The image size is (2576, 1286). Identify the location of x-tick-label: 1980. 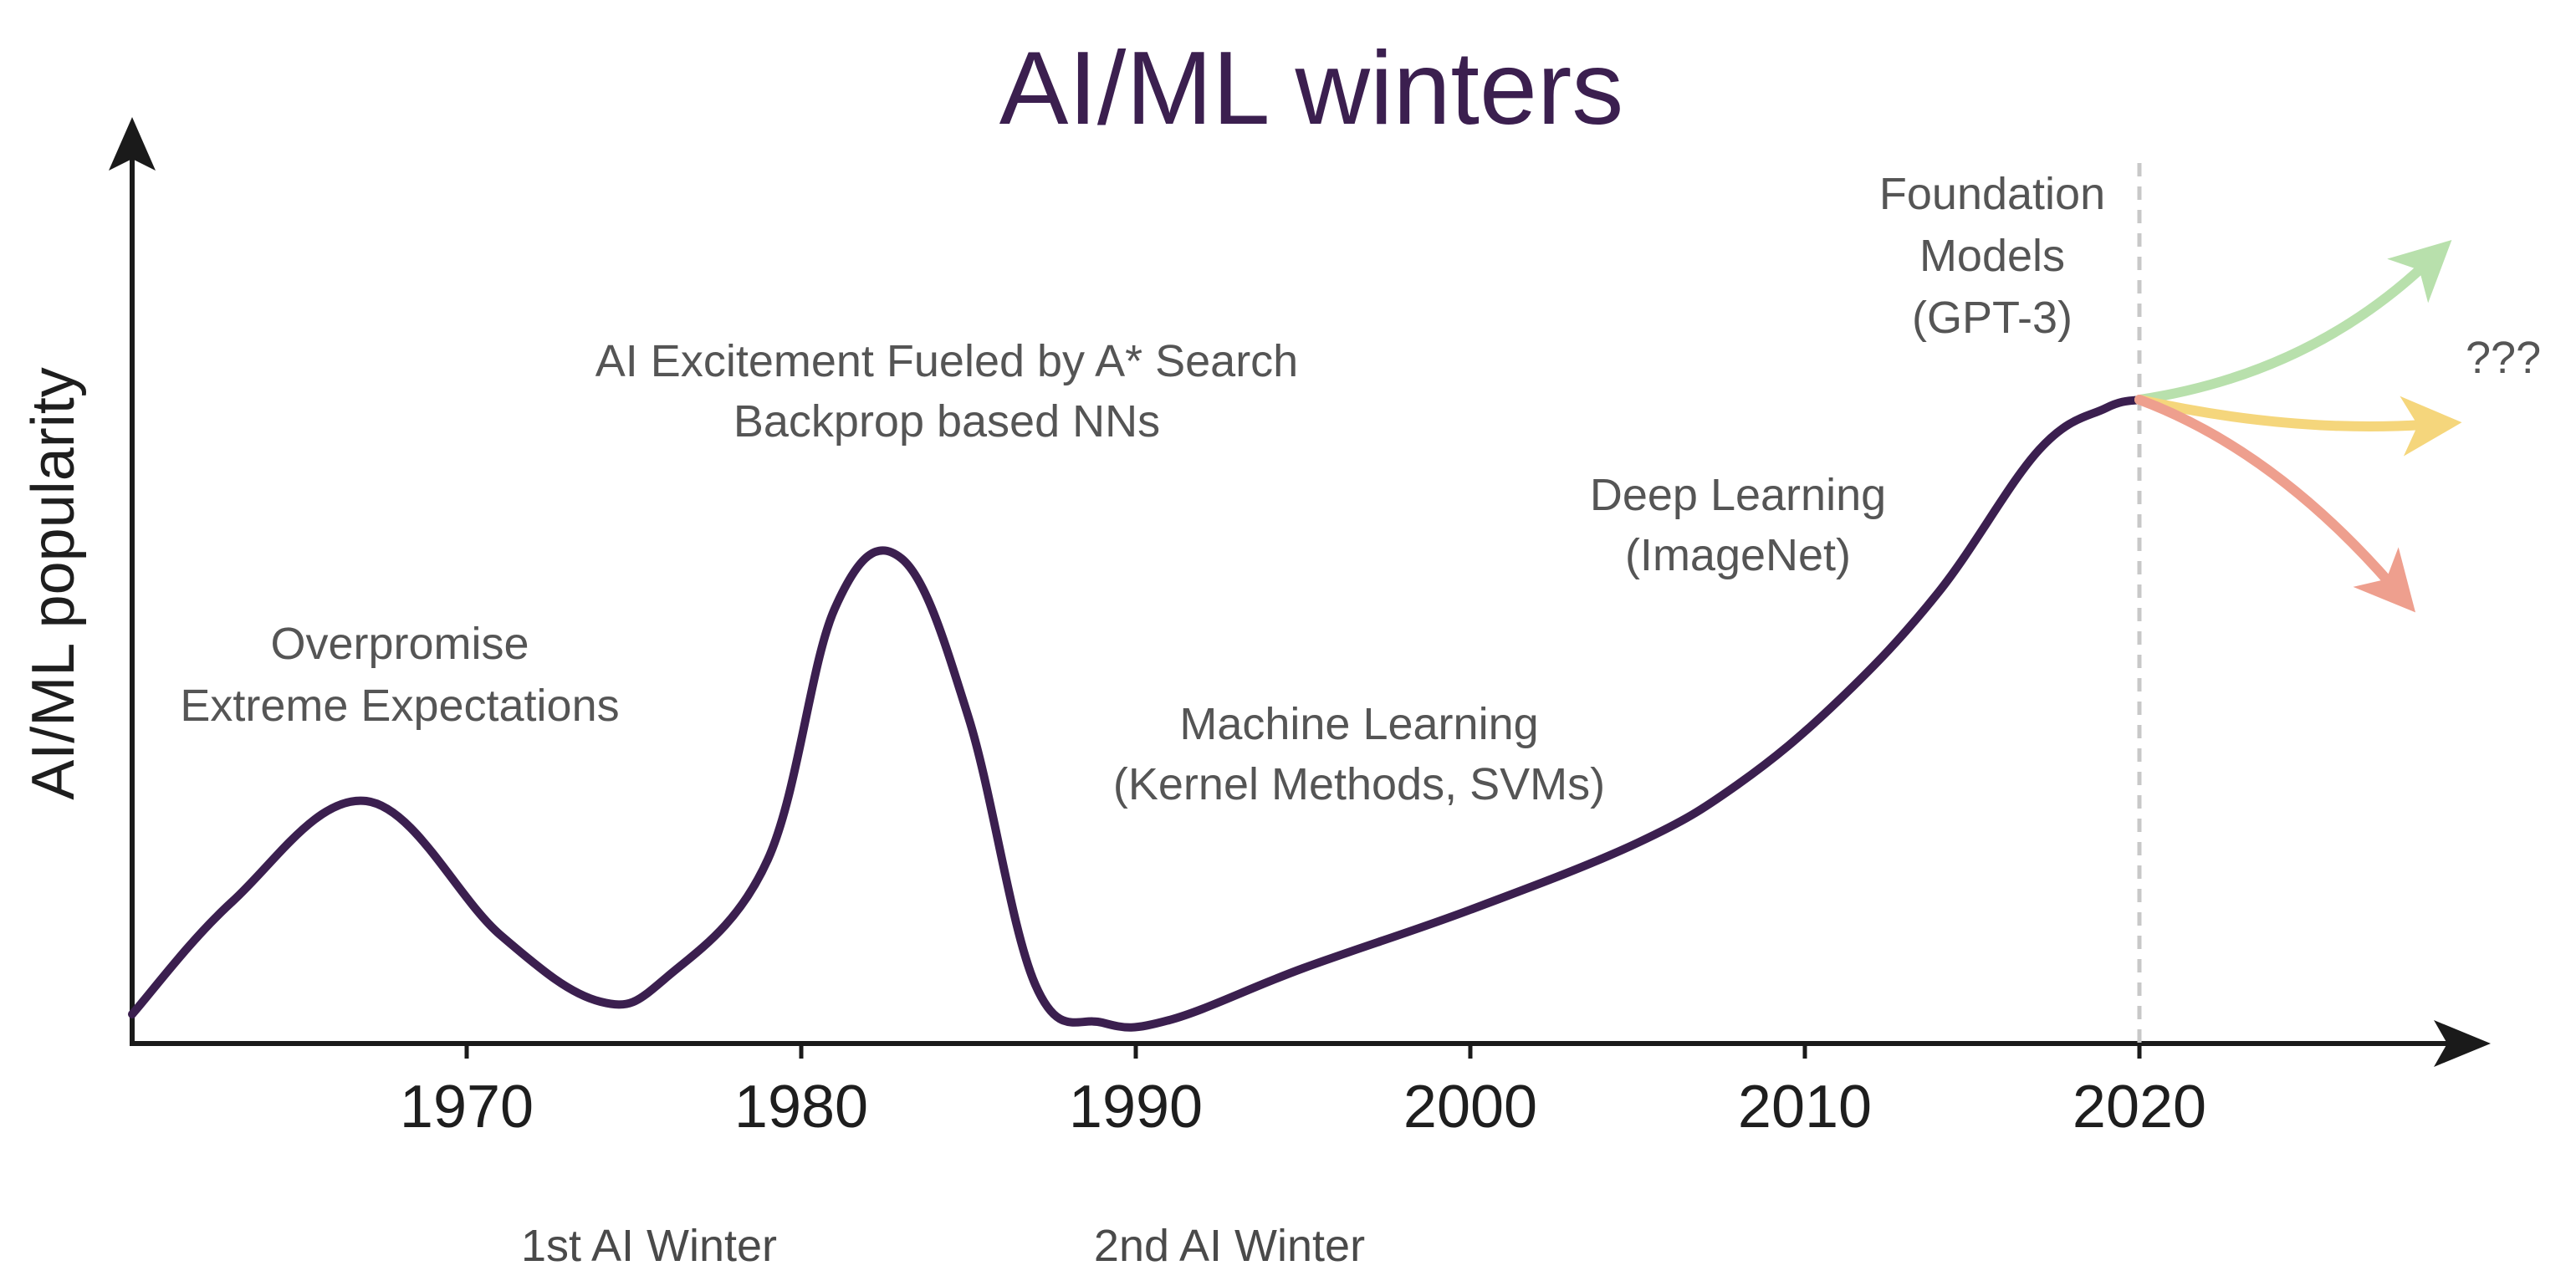
(801, 1107).